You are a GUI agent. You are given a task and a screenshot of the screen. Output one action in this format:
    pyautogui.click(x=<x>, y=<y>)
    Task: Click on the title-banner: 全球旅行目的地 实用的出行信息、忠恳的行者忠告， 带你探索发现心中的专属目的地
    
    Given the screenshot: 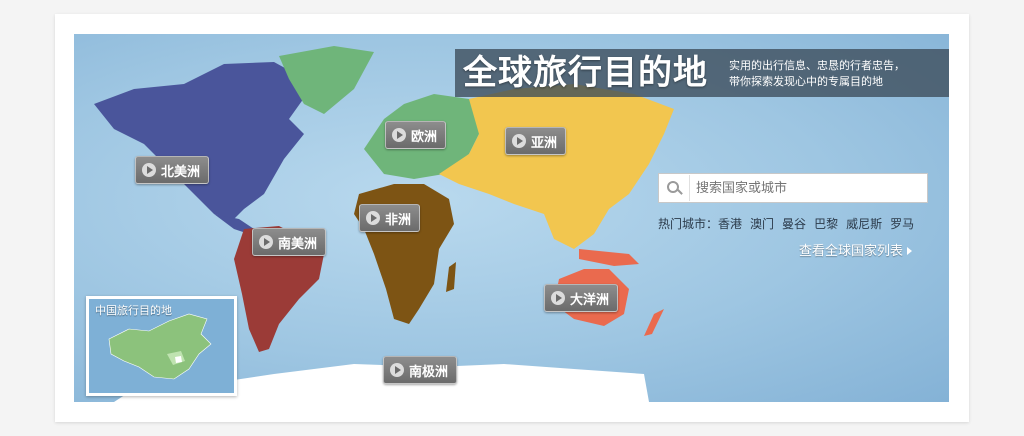 What is the action you would take?
    pyautogui.click(x=702, y=73)
    